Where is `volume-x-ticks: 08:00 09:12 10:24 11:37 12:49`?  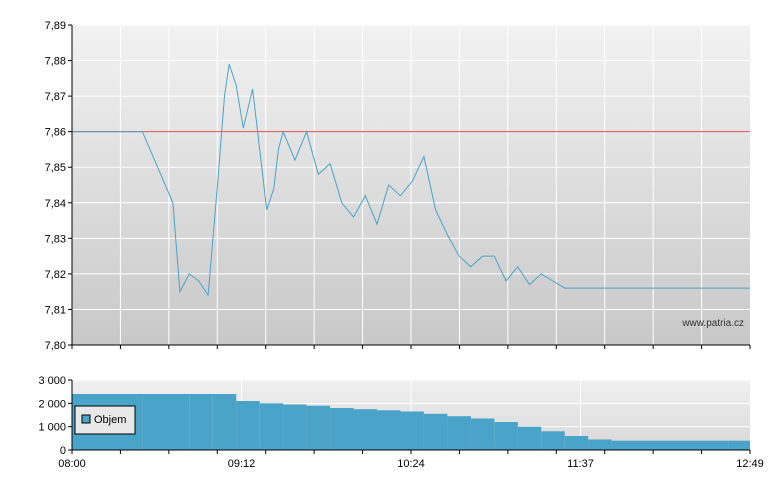 volume-x-ticks: 08:00 09:12 10:24 11:37 12:49 is located at coordinates (411, 460).